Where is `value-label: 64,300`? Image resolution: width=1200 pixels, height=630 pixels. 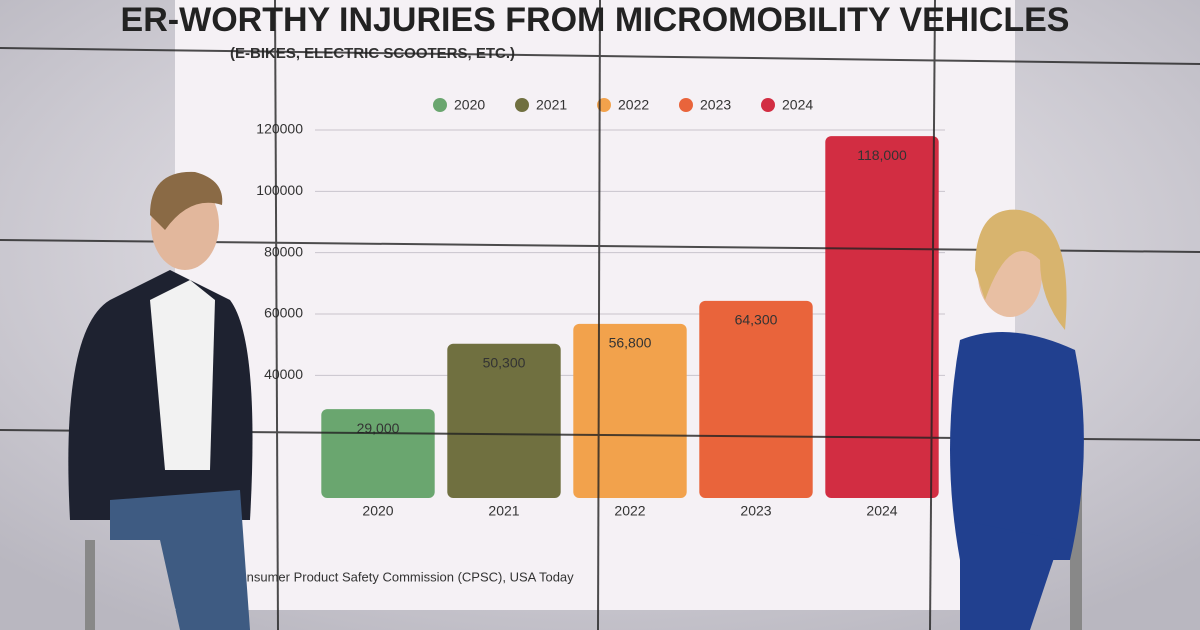
value-label: 64,300 is located at coordinates (756, 320).